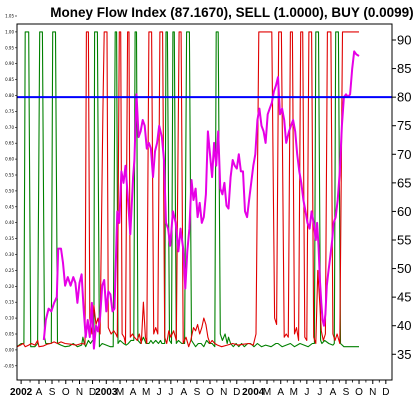 Image resolution: width=420 pixels, height=400 pixels. I want to click on left-tick-label: 1.05, so click(9, 16).